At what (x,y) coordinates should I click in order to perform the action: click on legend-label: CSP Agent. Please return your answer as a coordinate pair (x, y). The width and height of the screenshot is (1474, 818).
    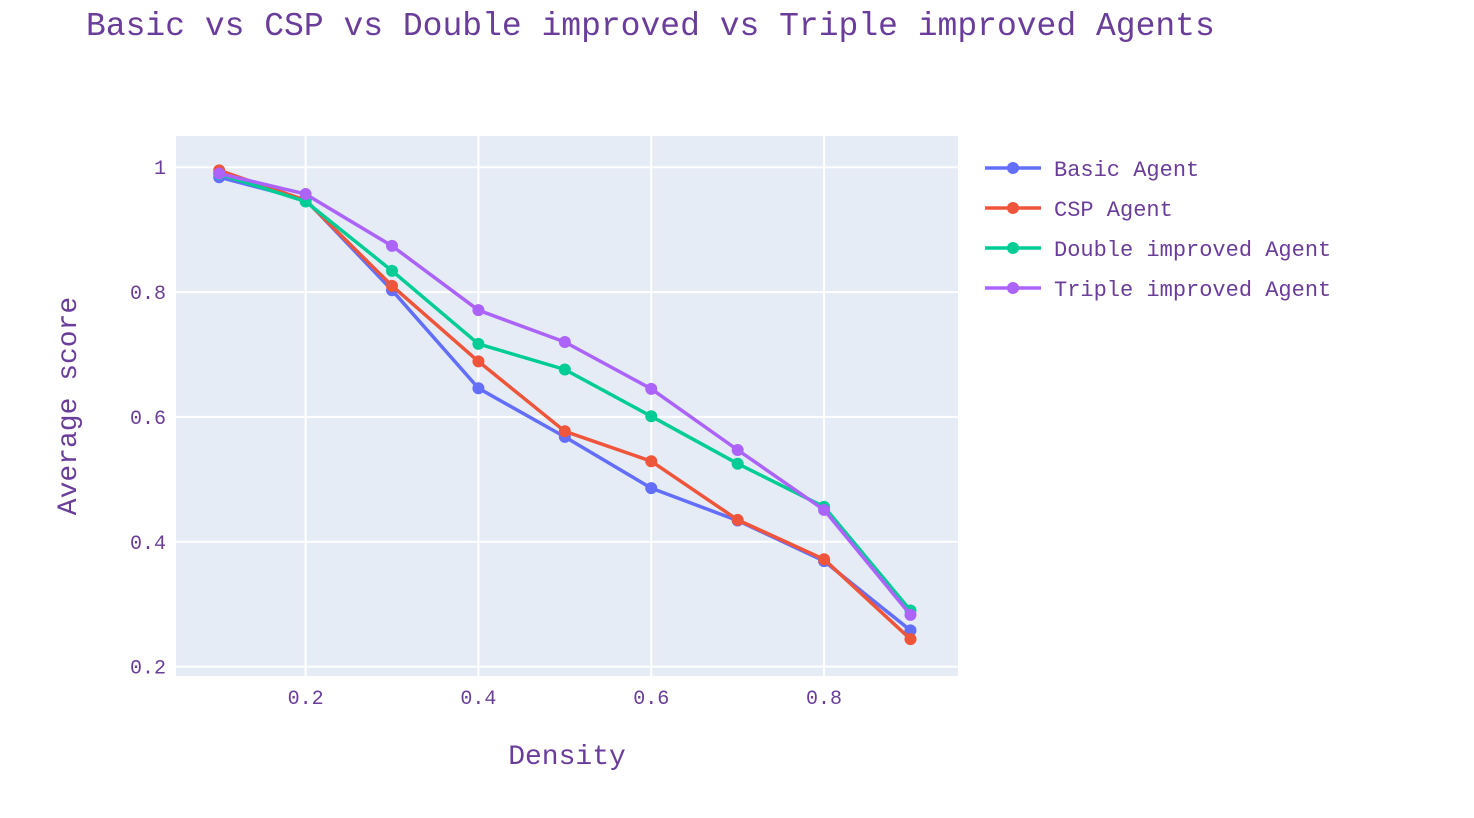
    Looking at the image, I should click on (1113, 210).